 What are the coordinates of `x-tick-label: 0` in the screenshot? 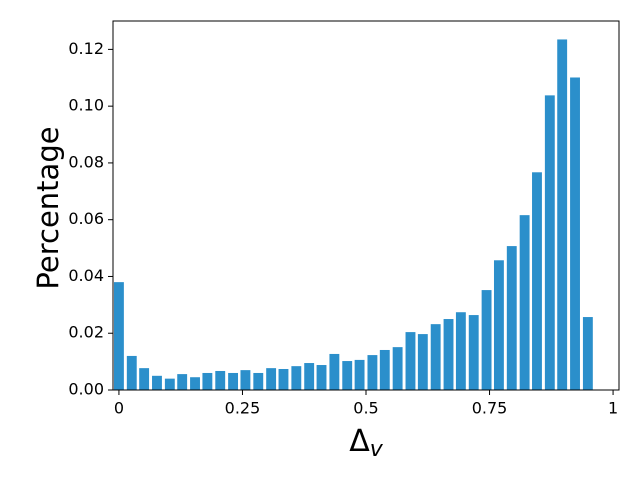 It's located at (119, 408).